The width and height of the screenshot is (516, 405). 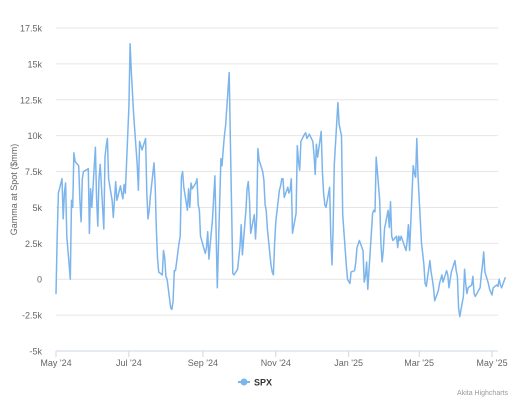 What do you see at coordinates (34, 64) in the screenshot?
I see `y-tick-label: 15k` at bounding box center [34, 64].